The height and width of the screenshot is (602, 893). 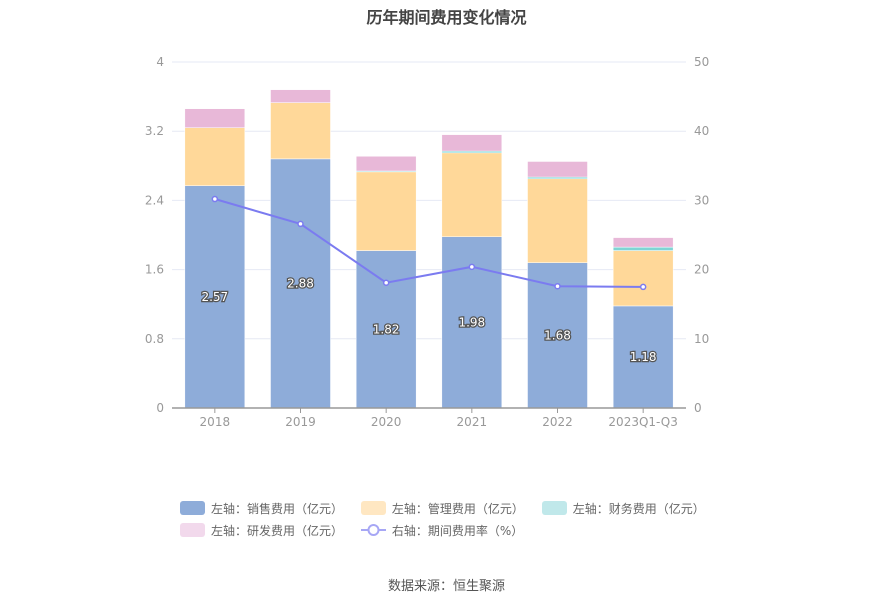 I want to click on left-axis-tick-label: 1.6, so click(x=154, y=270).